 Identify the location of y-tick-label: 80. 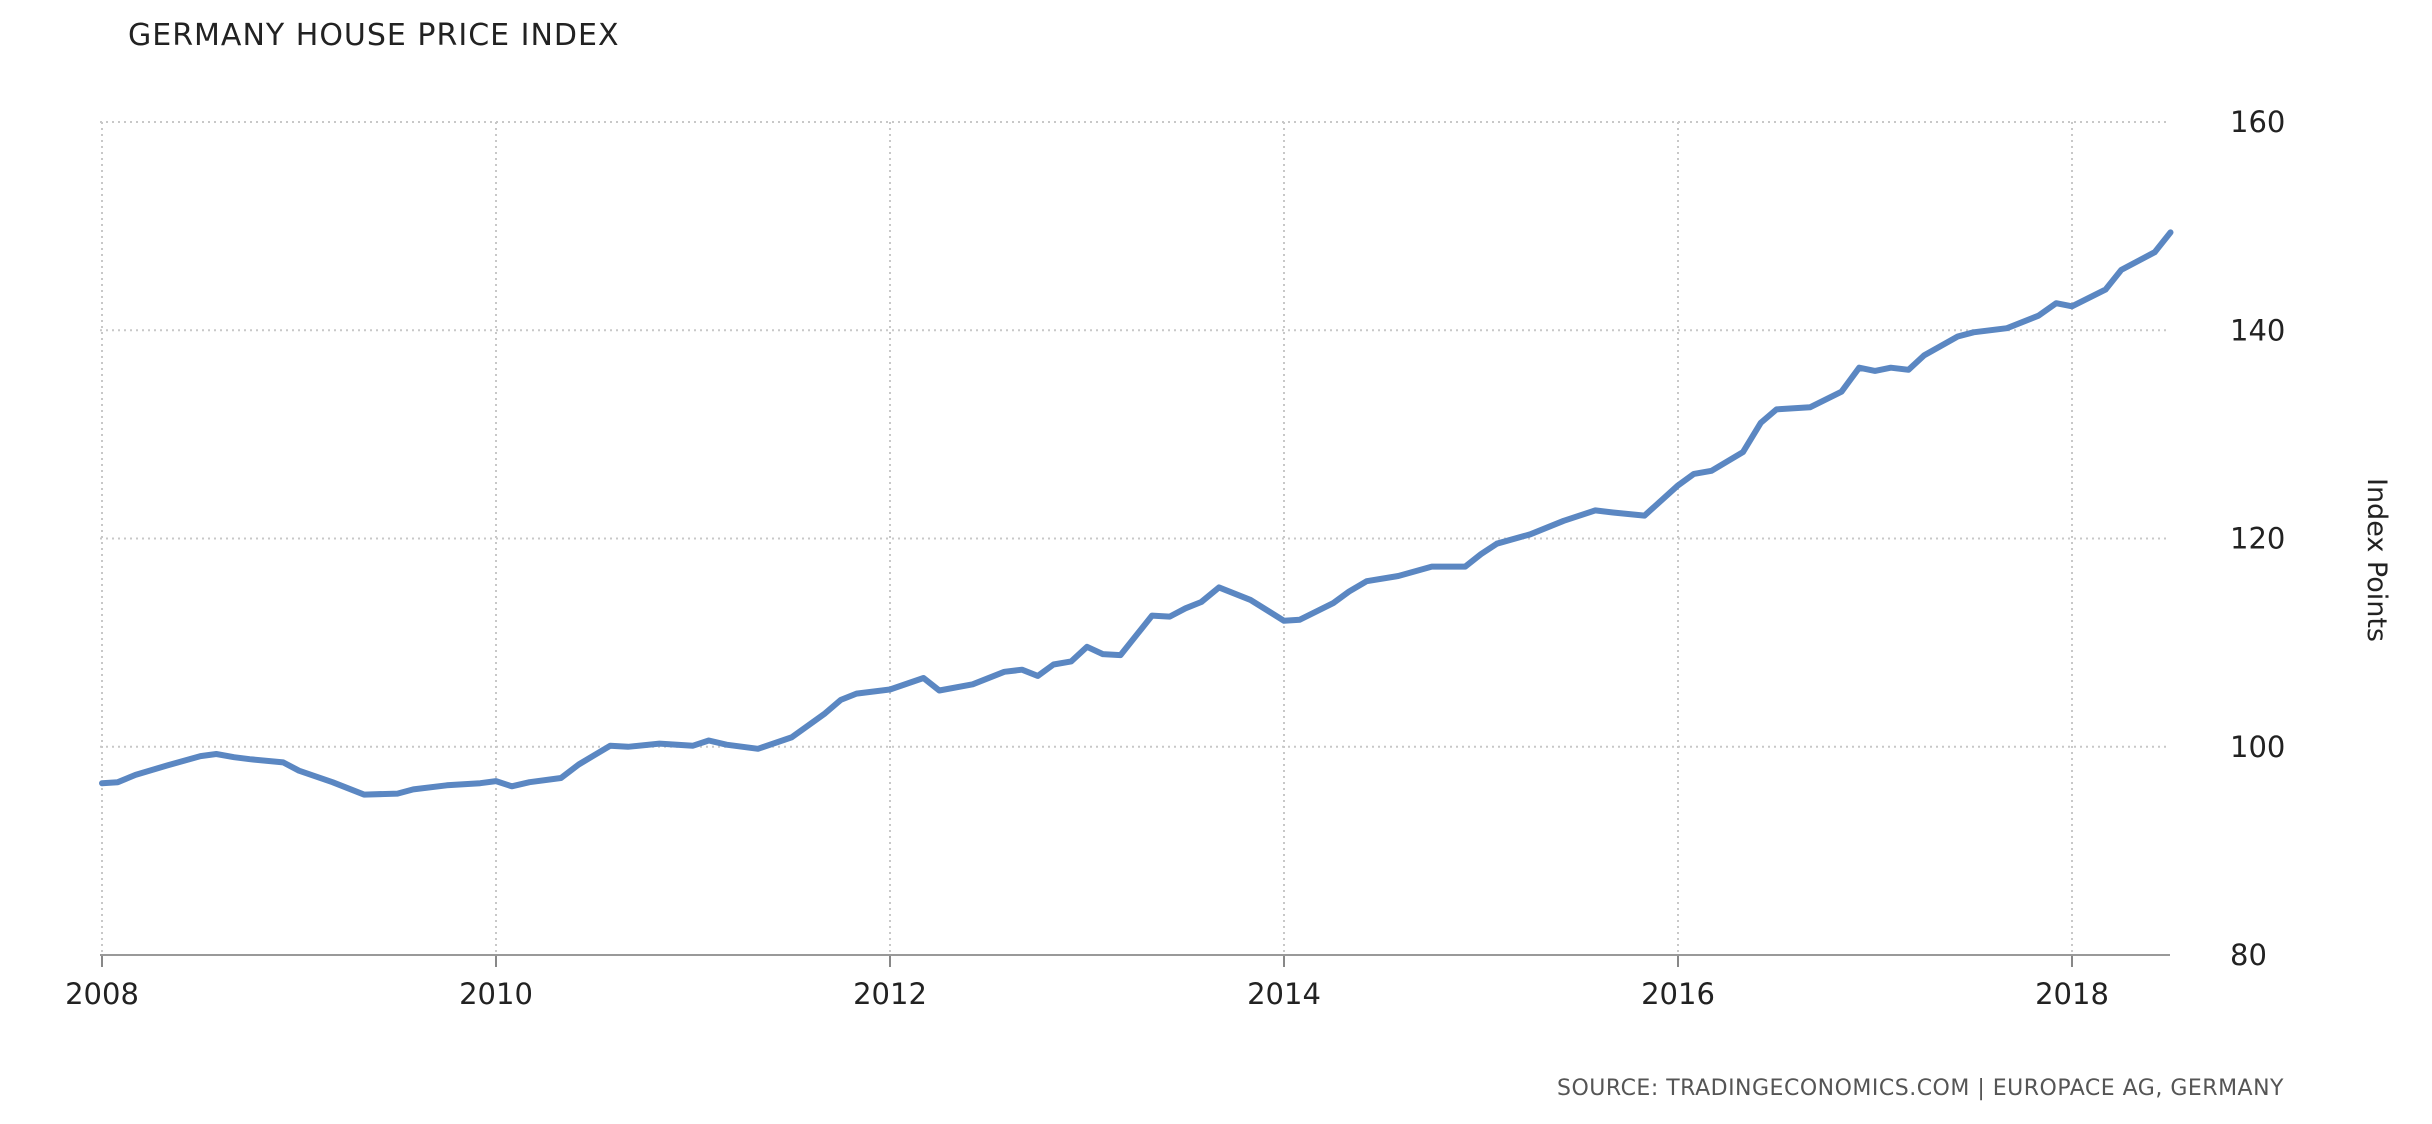
(2248, 955).